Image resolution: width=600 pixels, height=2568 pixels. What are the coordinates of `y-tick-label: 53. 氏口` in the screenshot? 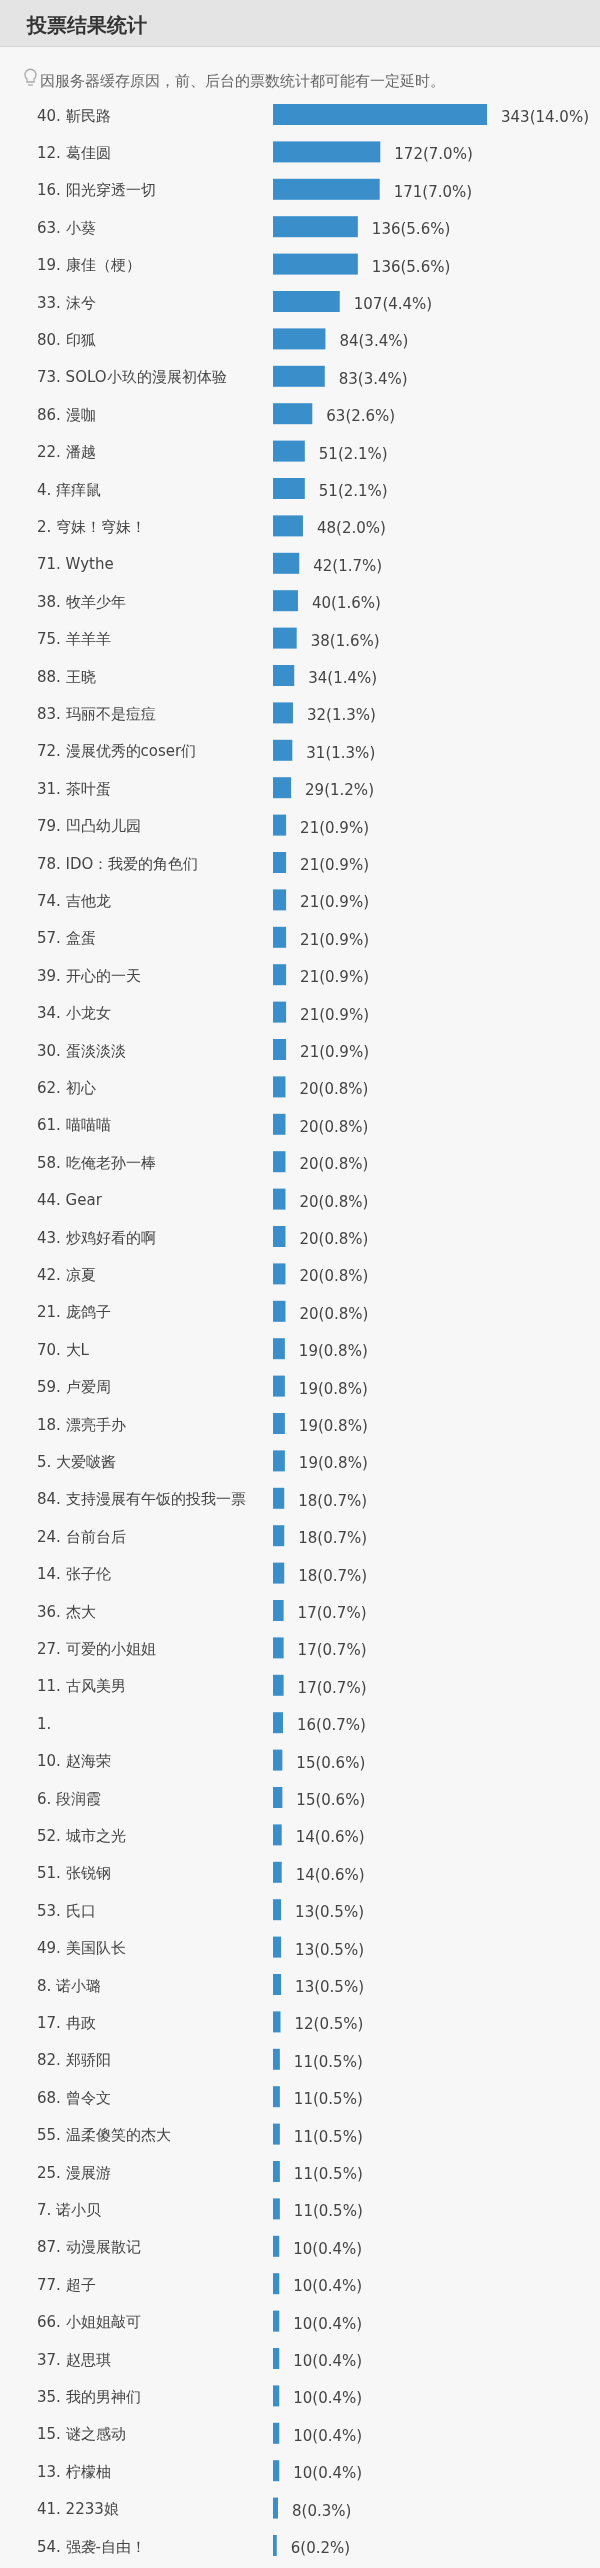 It's located at (66, 1910).